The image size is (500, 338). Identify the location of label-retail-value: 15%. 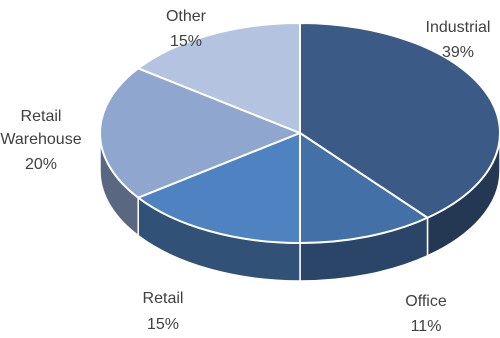
(163, 324).